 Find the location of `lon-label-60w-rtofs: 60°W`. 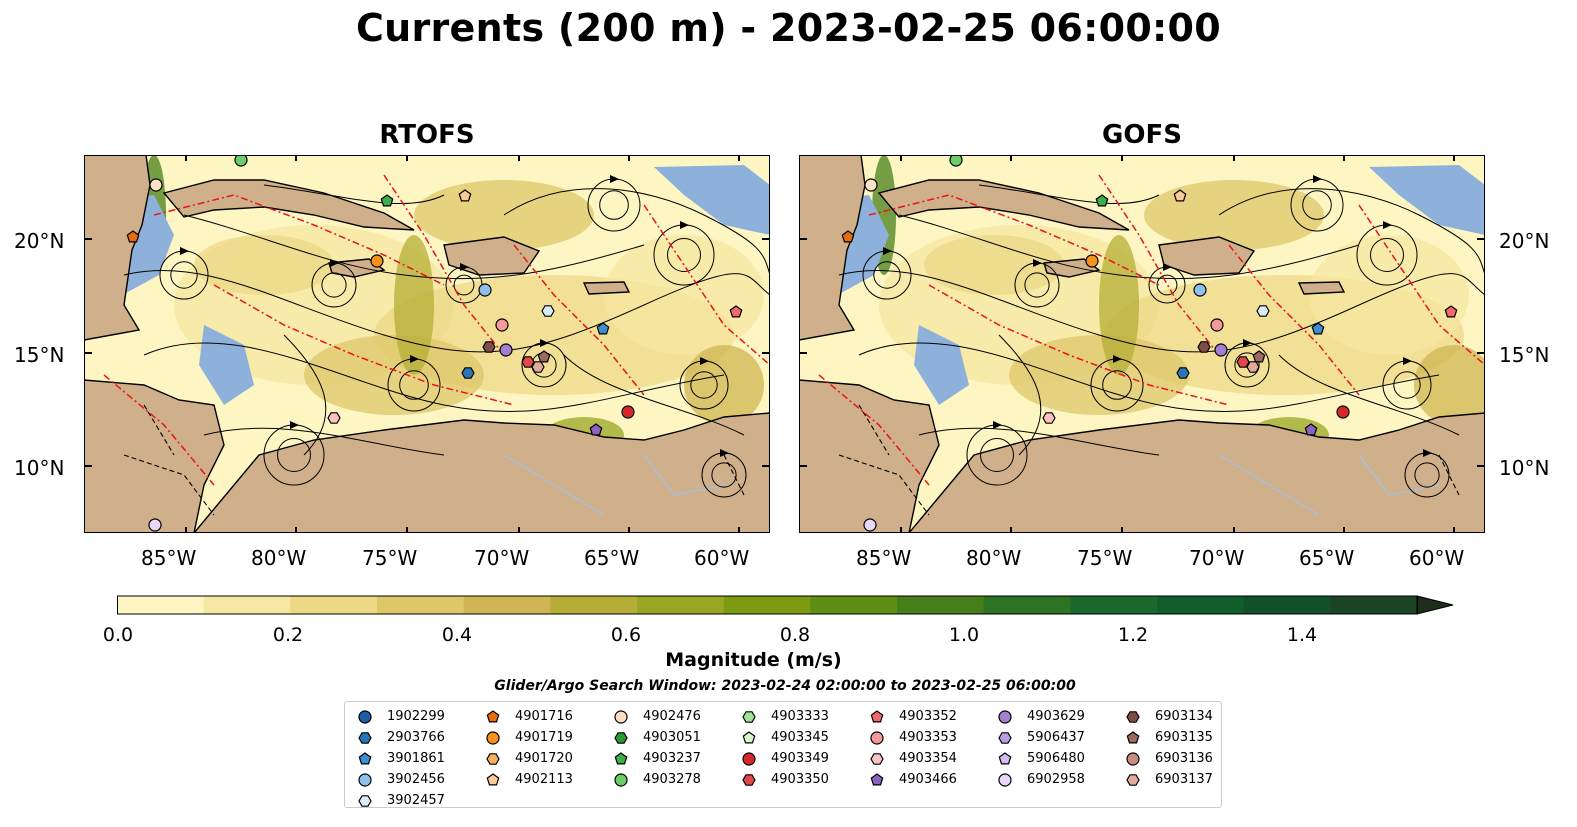

lon-label-60w-rtofs: 60°W is located at coordinates (722, 558).